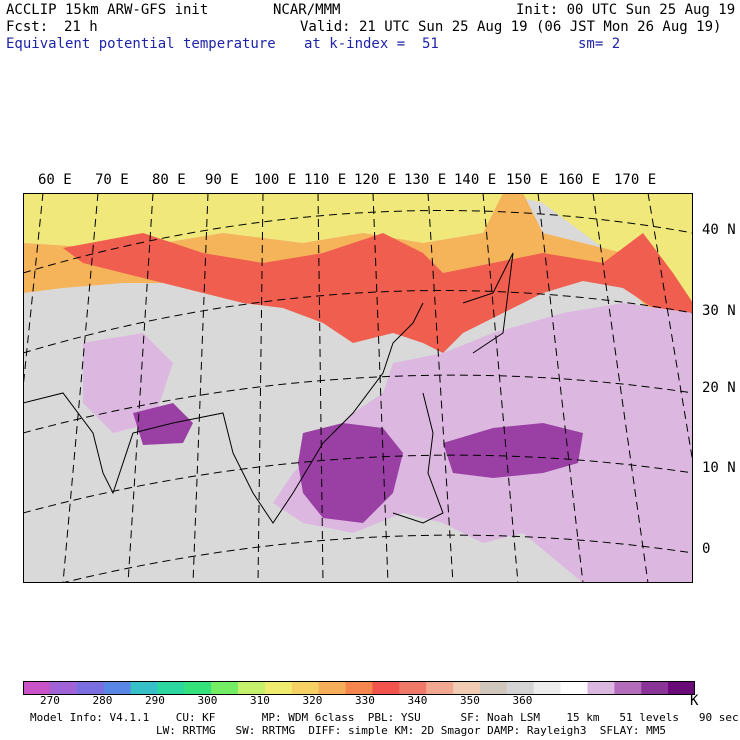 Image resolution: width=740 pixels, height=740 pixels. Describe the element at coordinates (112, 180) in the screenshot. I see `longitude-label: 70 E` at that location.